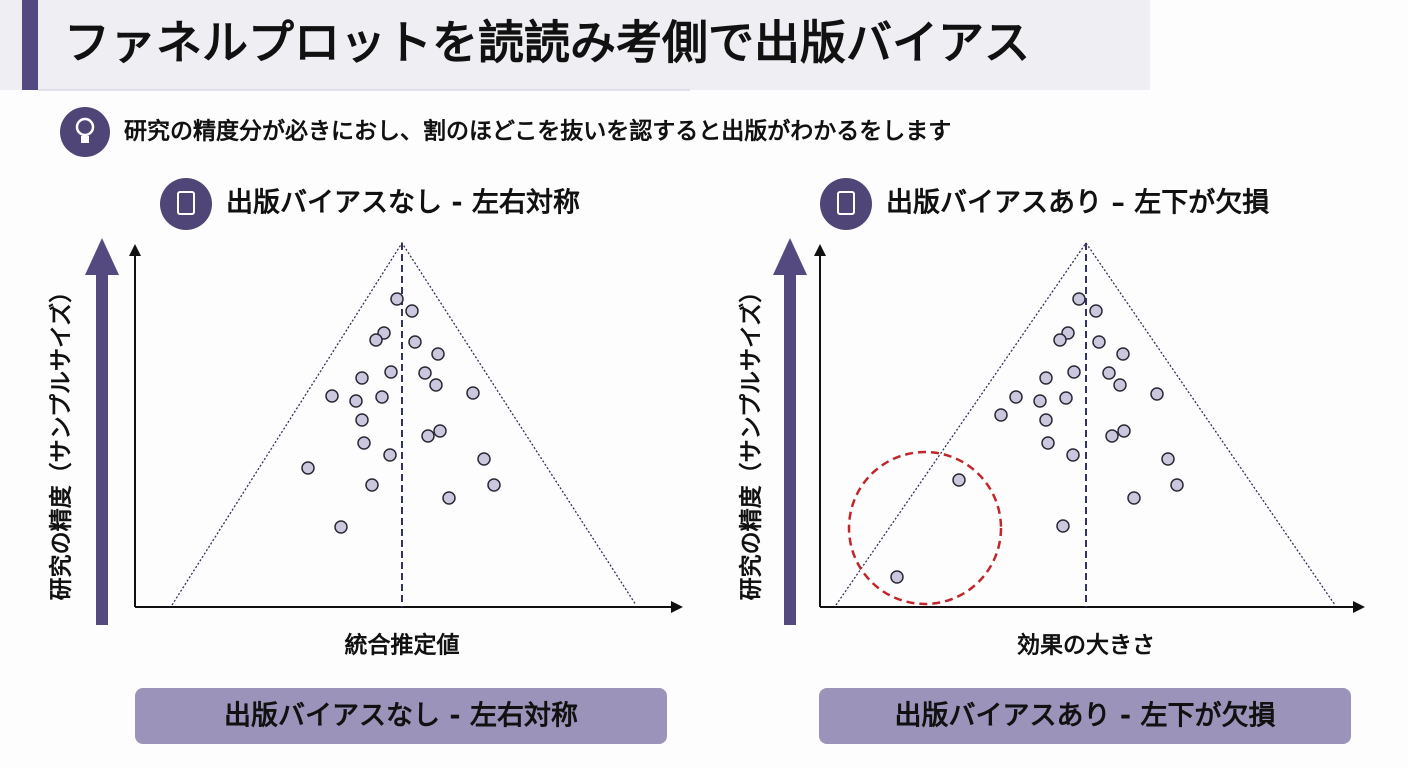 The width and height of the screenshot is (1408, 768). I want to click on missing-region, so click(925, 528).